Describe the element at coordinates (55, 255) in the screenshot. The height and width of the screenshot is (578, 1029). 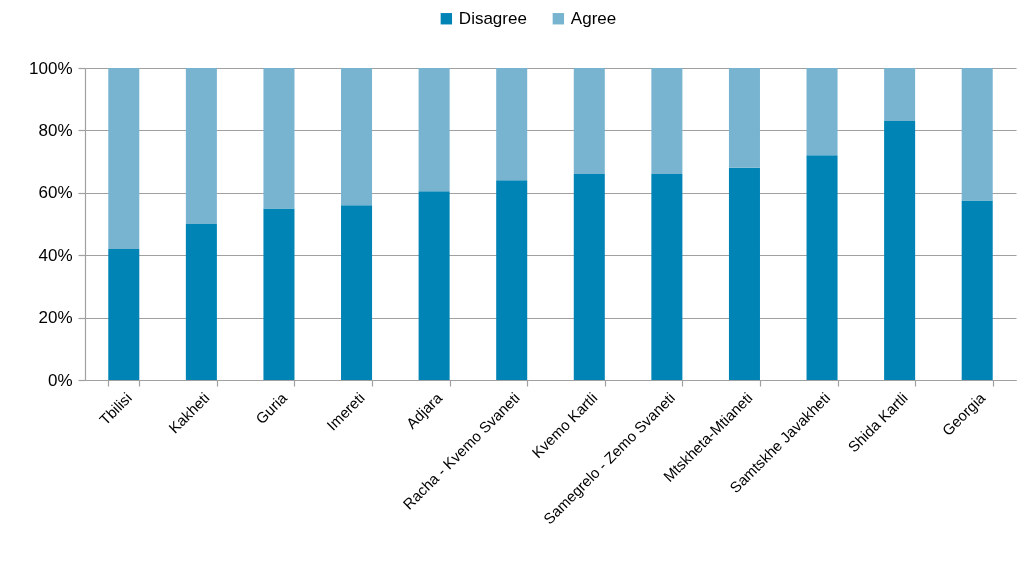
I see `y-tick-label: 40%` at that location.